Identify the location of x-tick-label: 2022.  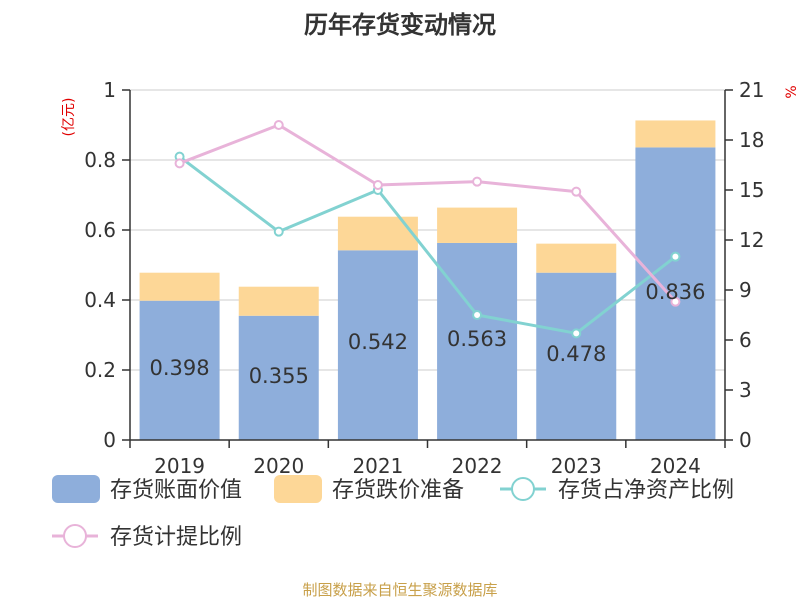
(477, 466).